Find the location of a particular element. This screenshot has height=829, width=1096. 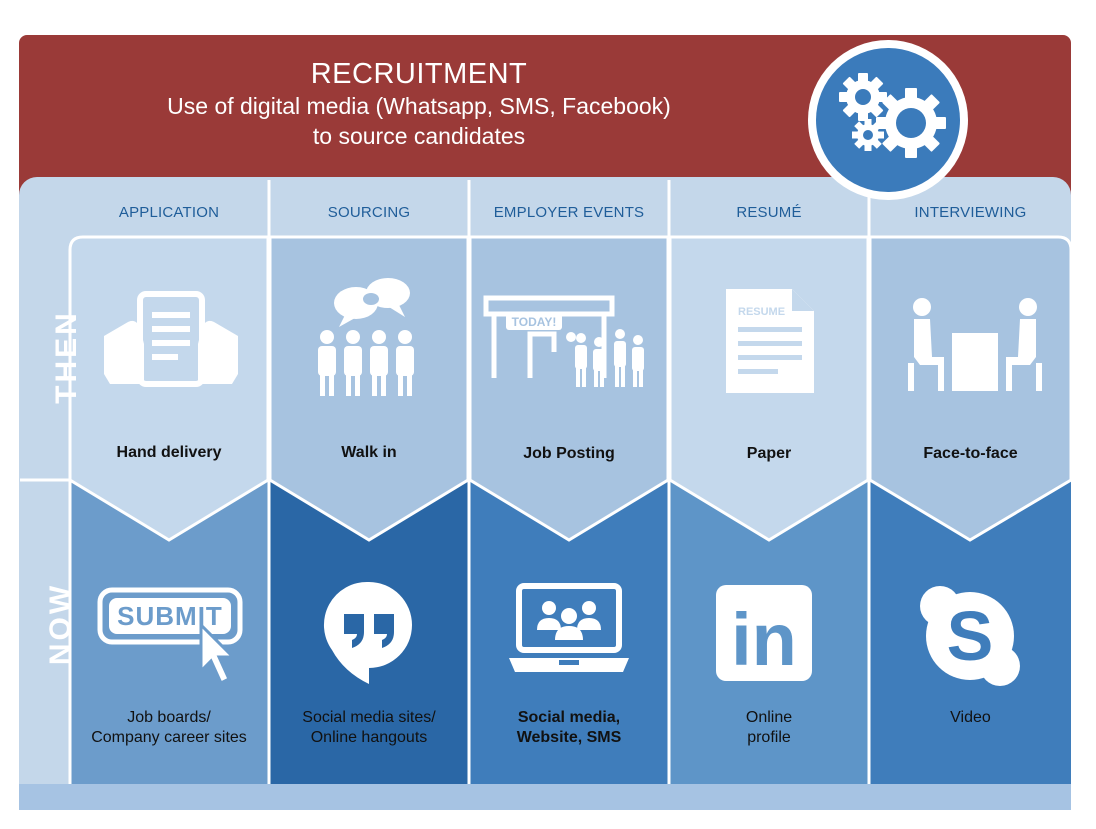

skype-text: S is located at coordinates (970, 636).